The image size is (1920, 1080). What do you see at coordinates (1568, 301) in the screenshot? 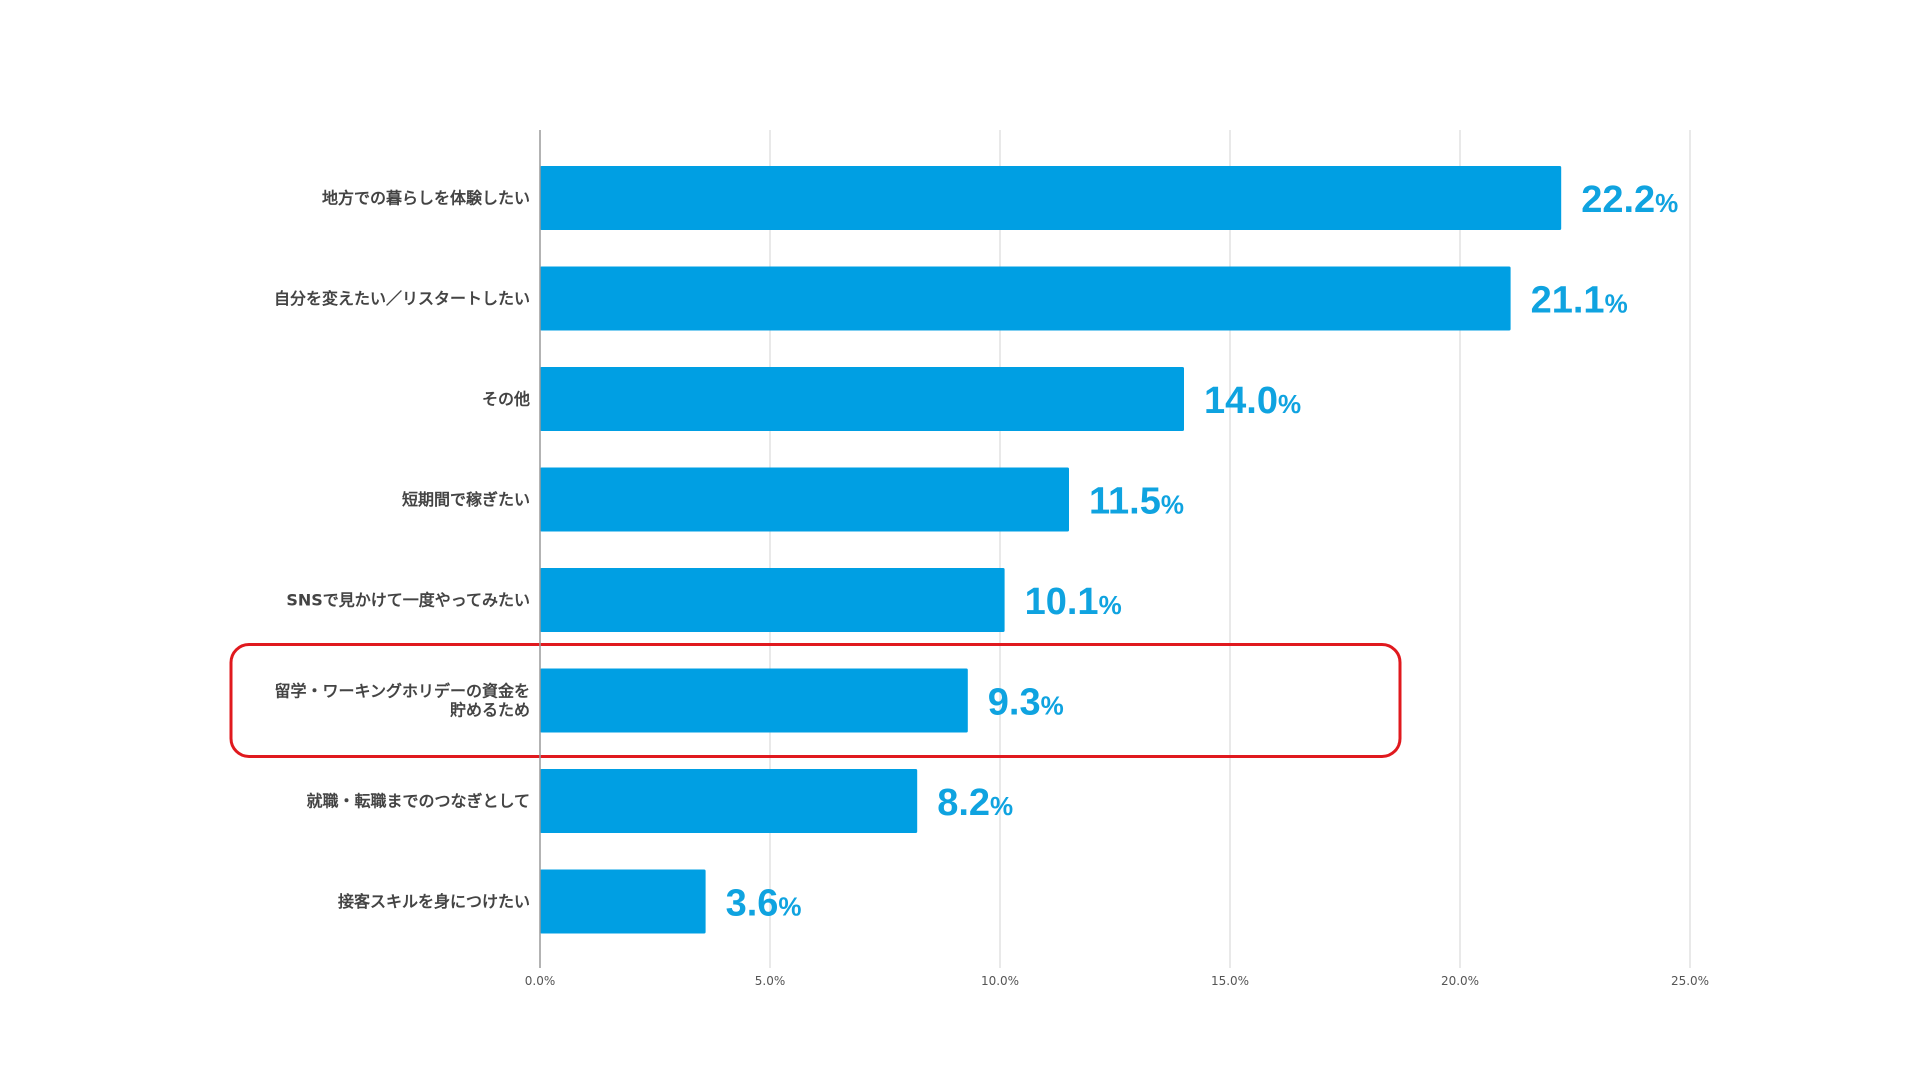
I see `value-number: 21.1` at bounding box center [1568, 301].